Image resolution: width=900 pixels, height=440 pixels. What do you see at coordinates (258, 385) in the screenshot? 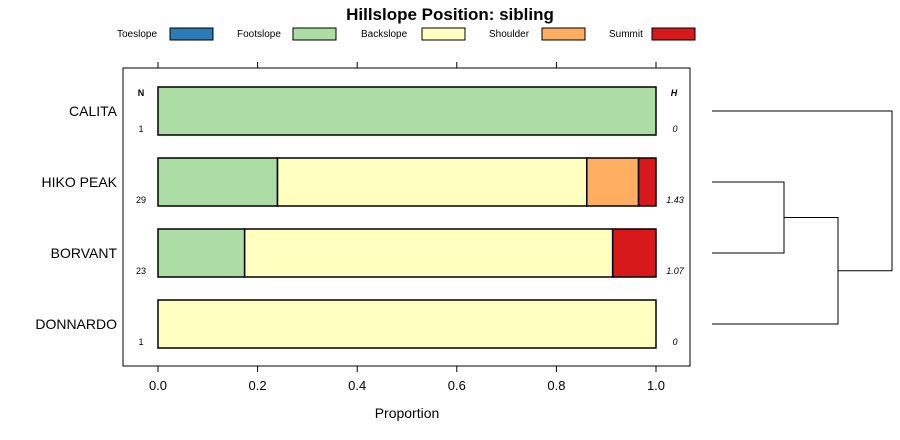
I see `x-tick-label-1: 0.2` at bounding box center [258, 385].